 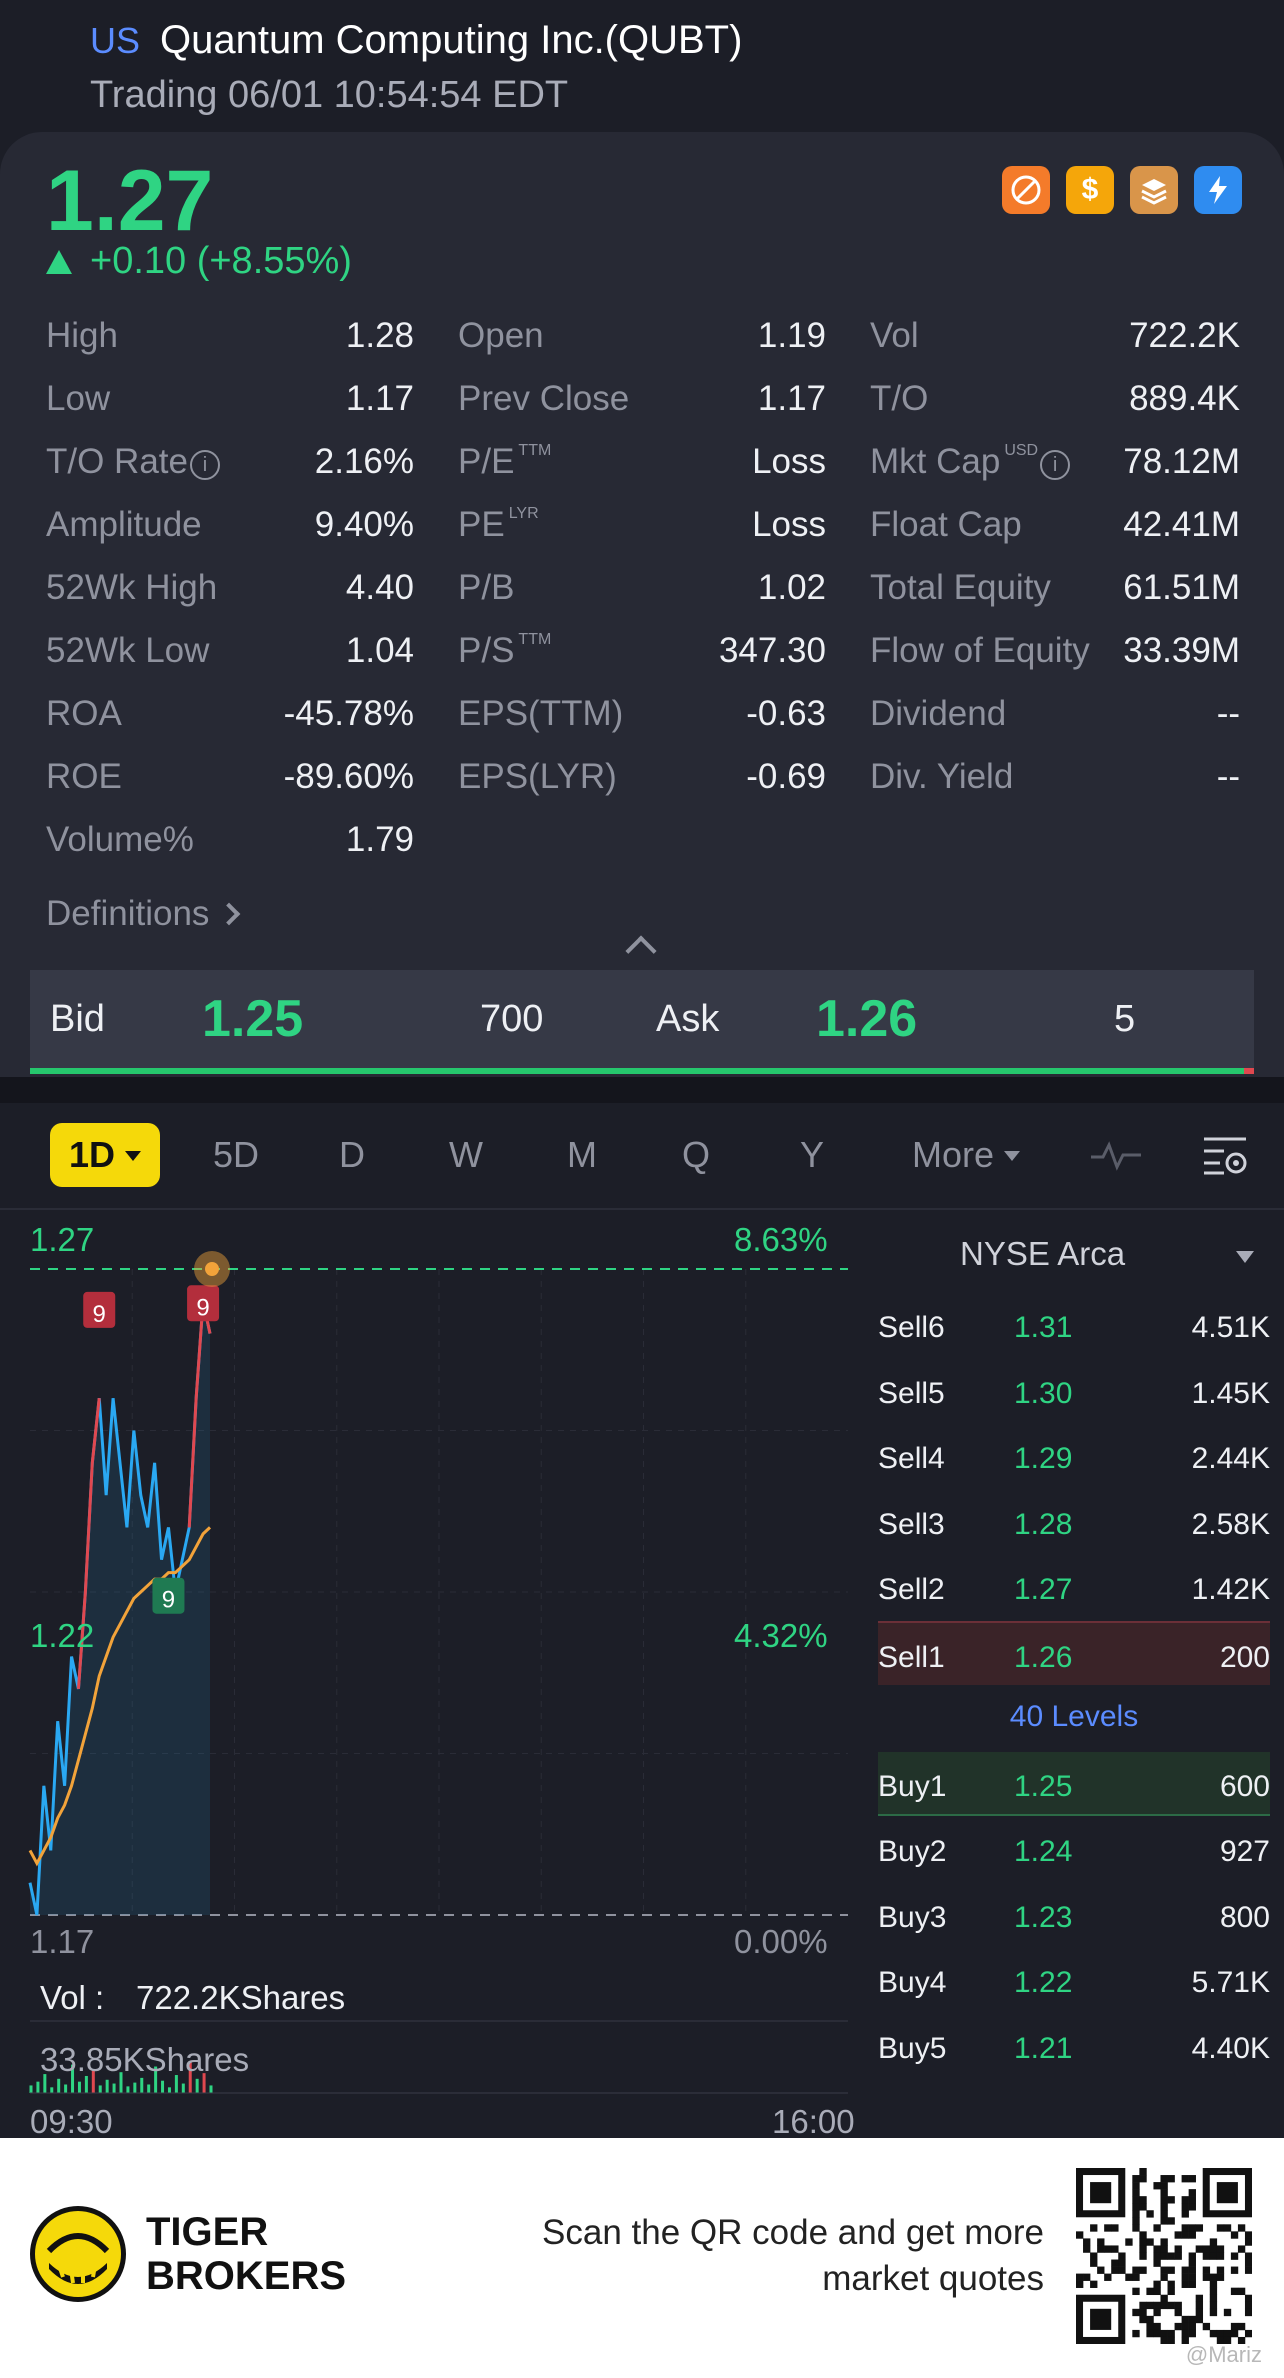 What do you see at coordinates (230, 651) in the screenshot?
I see `stat-item: 52Wk Low 1.04` at bounding box center [230, 651].